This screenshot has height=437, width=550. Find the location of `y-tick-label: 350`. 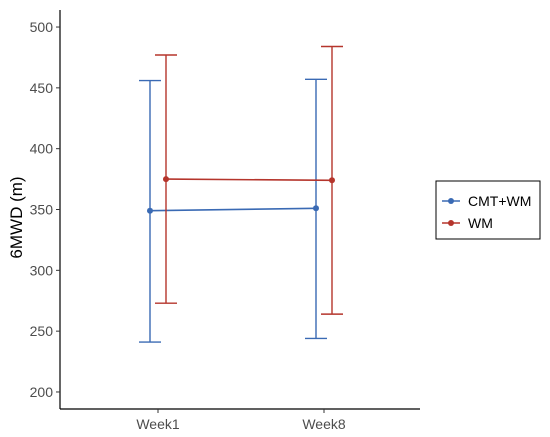

y-tick-label: 350 is located at coordinates (42, 210).